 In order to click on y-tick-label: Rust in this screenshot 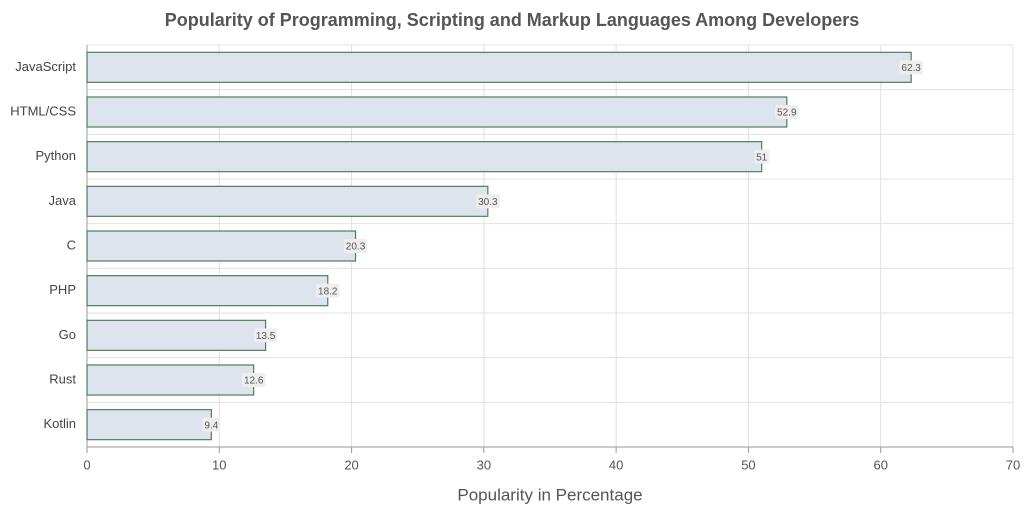, I will do `click(62, 378)`.